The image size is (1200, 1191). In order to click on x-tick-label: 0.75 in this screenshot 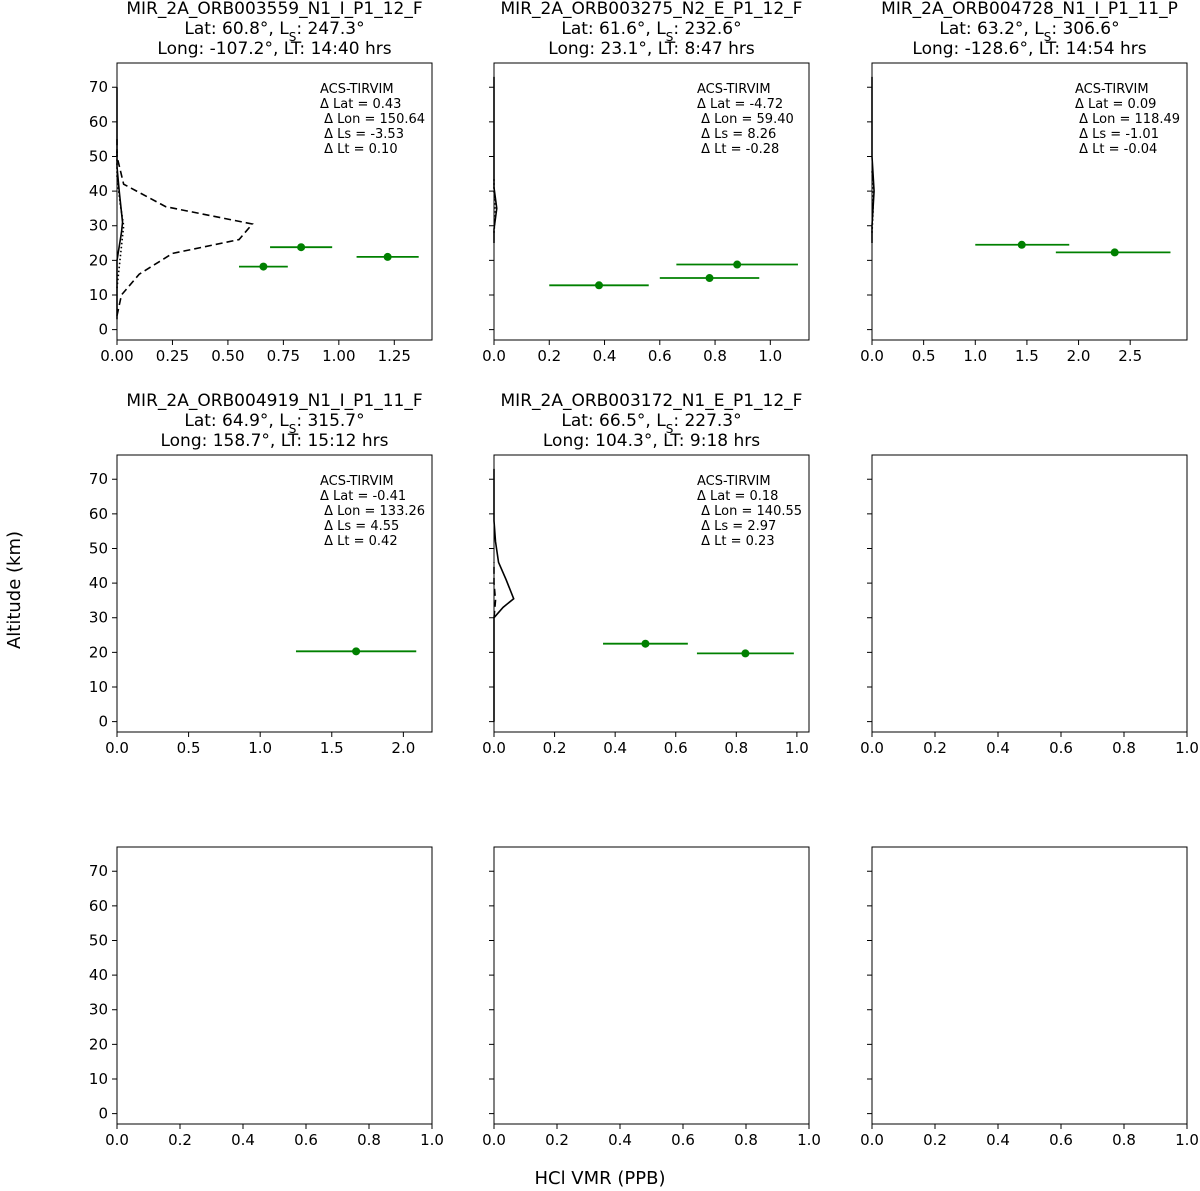, I will do `click(283, 356)`.